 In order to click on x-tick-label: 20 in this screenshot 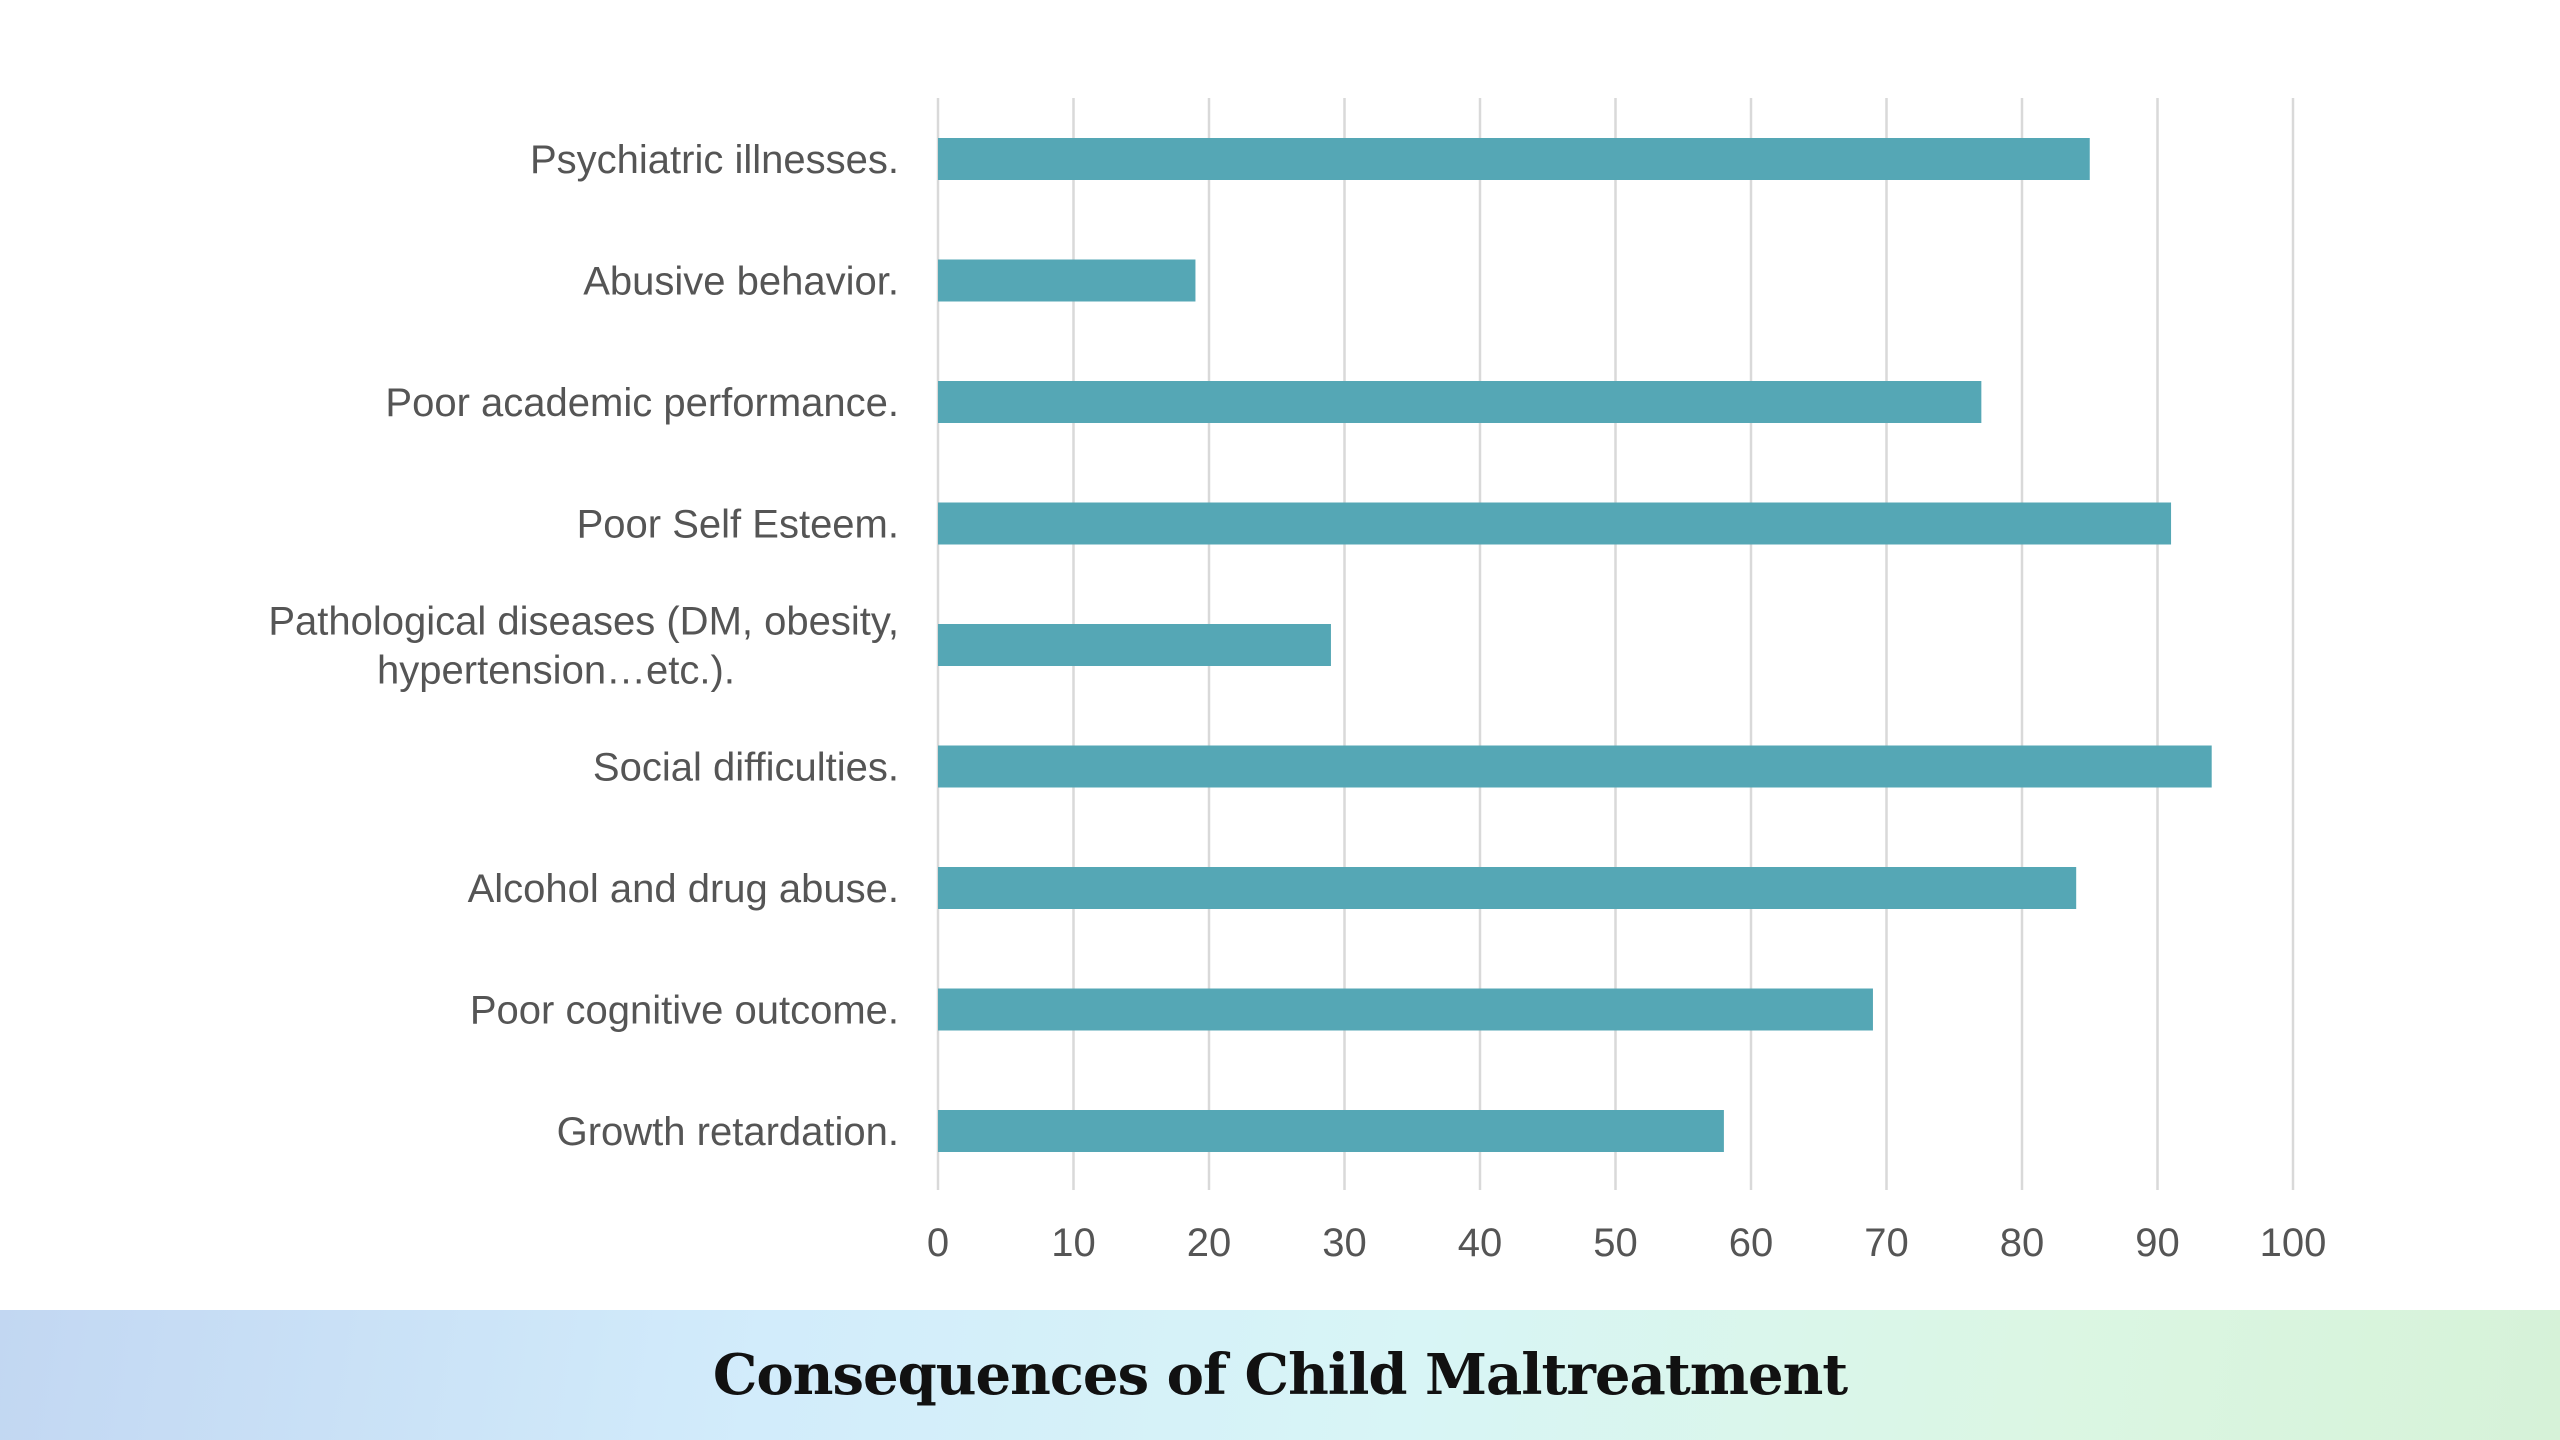, I will do `click(1209, 1243)`.